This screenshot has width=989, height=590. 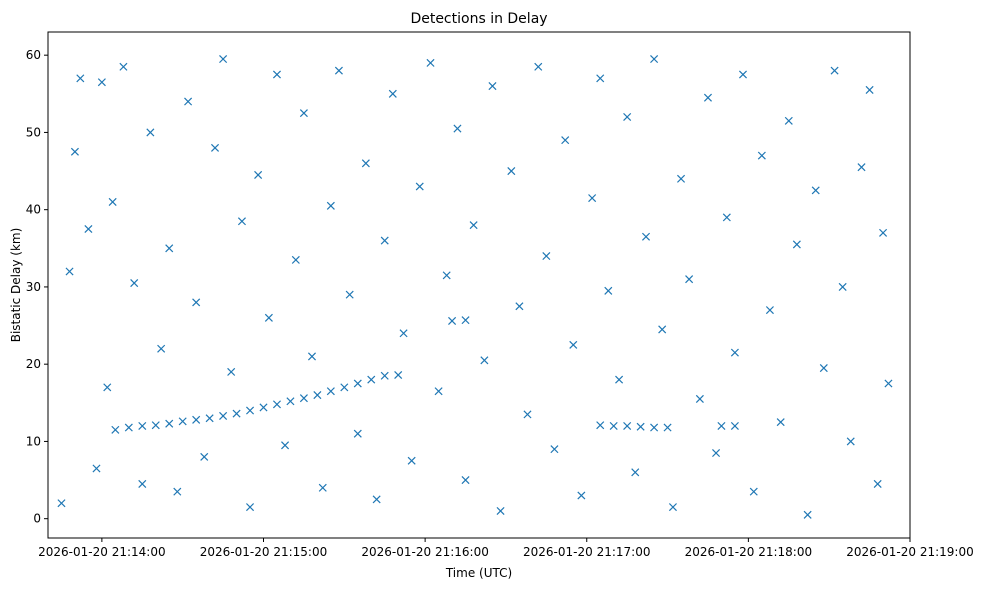 What do you see at coordinates (478, 573) in the screenshot?
I see `x-axis-label: Time (UTC)` at bounding box center [478, 573].